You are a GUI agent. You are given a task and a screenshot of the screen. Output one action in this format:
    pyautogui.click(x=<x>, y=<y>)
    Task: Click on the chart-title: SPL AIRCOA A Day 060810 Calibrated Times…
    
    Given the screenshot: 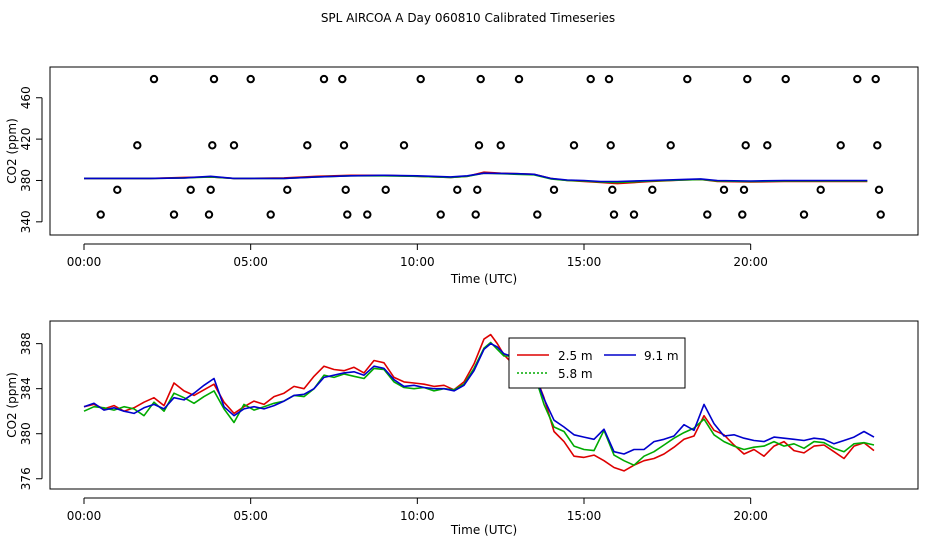 What is the action you would take?
    pyautogui.click(x=468, y=18)
    